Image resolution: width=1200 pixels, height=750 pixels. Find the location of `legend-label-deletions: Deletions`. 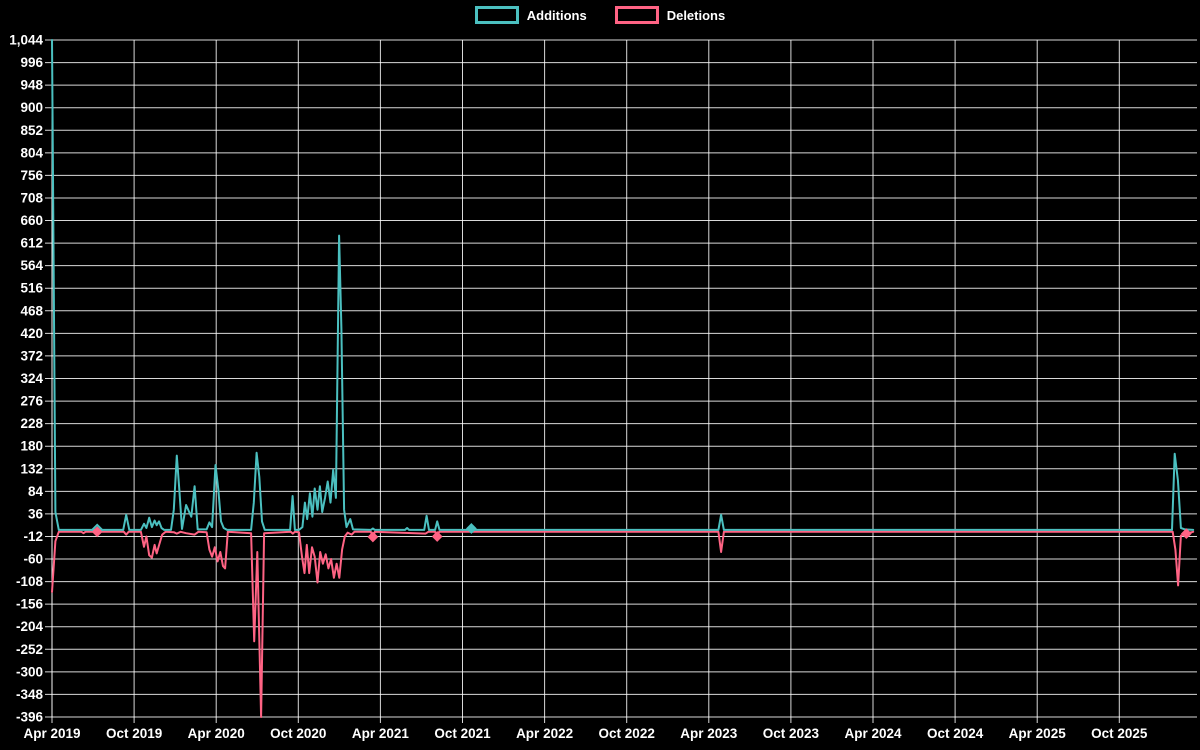

legend-label-deletions: Deletions is located at coordinates (696, 15).